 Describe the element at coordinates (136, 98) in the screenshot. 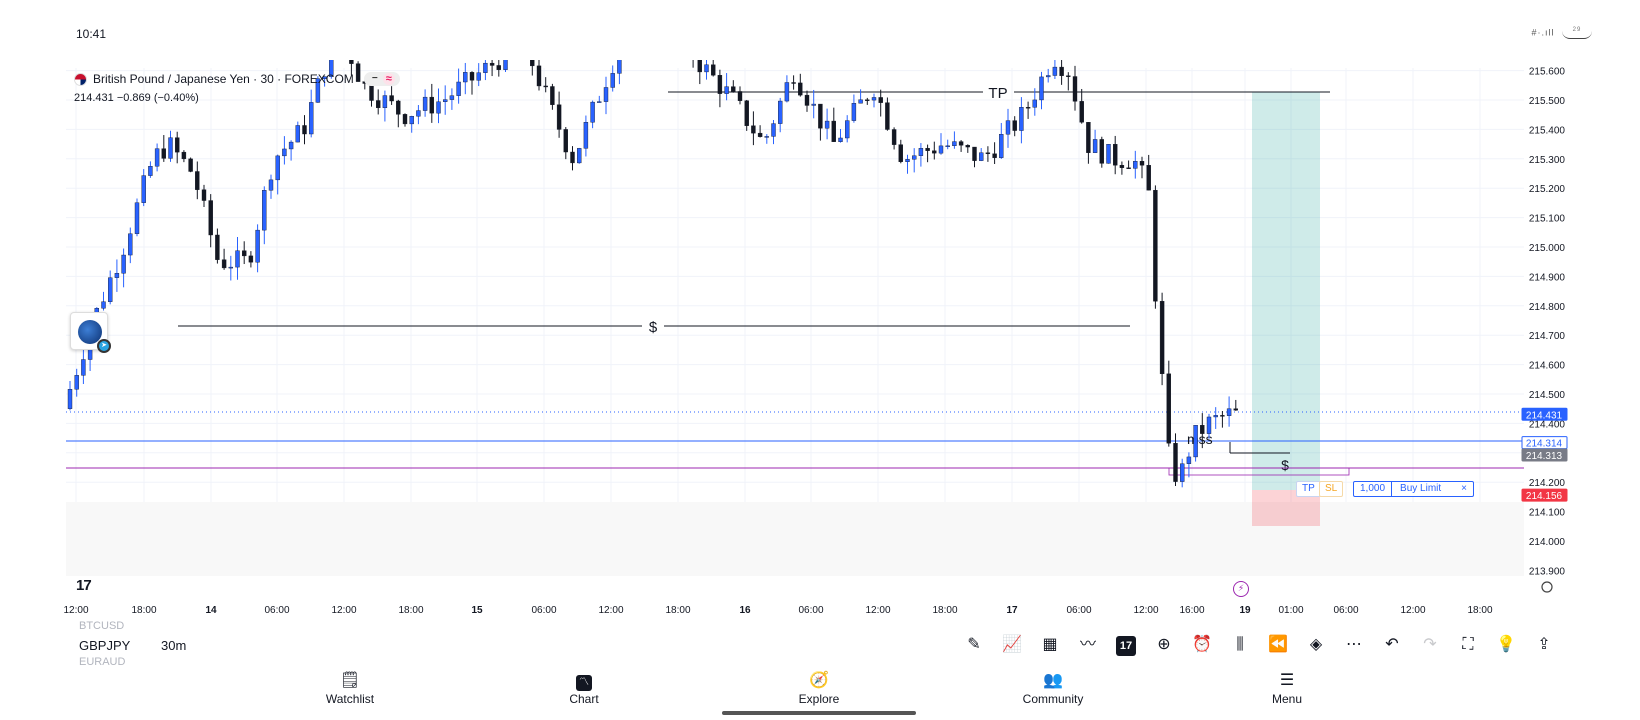

I see `price-change: 214.431 −0.869 (−0.40%)` at that location.